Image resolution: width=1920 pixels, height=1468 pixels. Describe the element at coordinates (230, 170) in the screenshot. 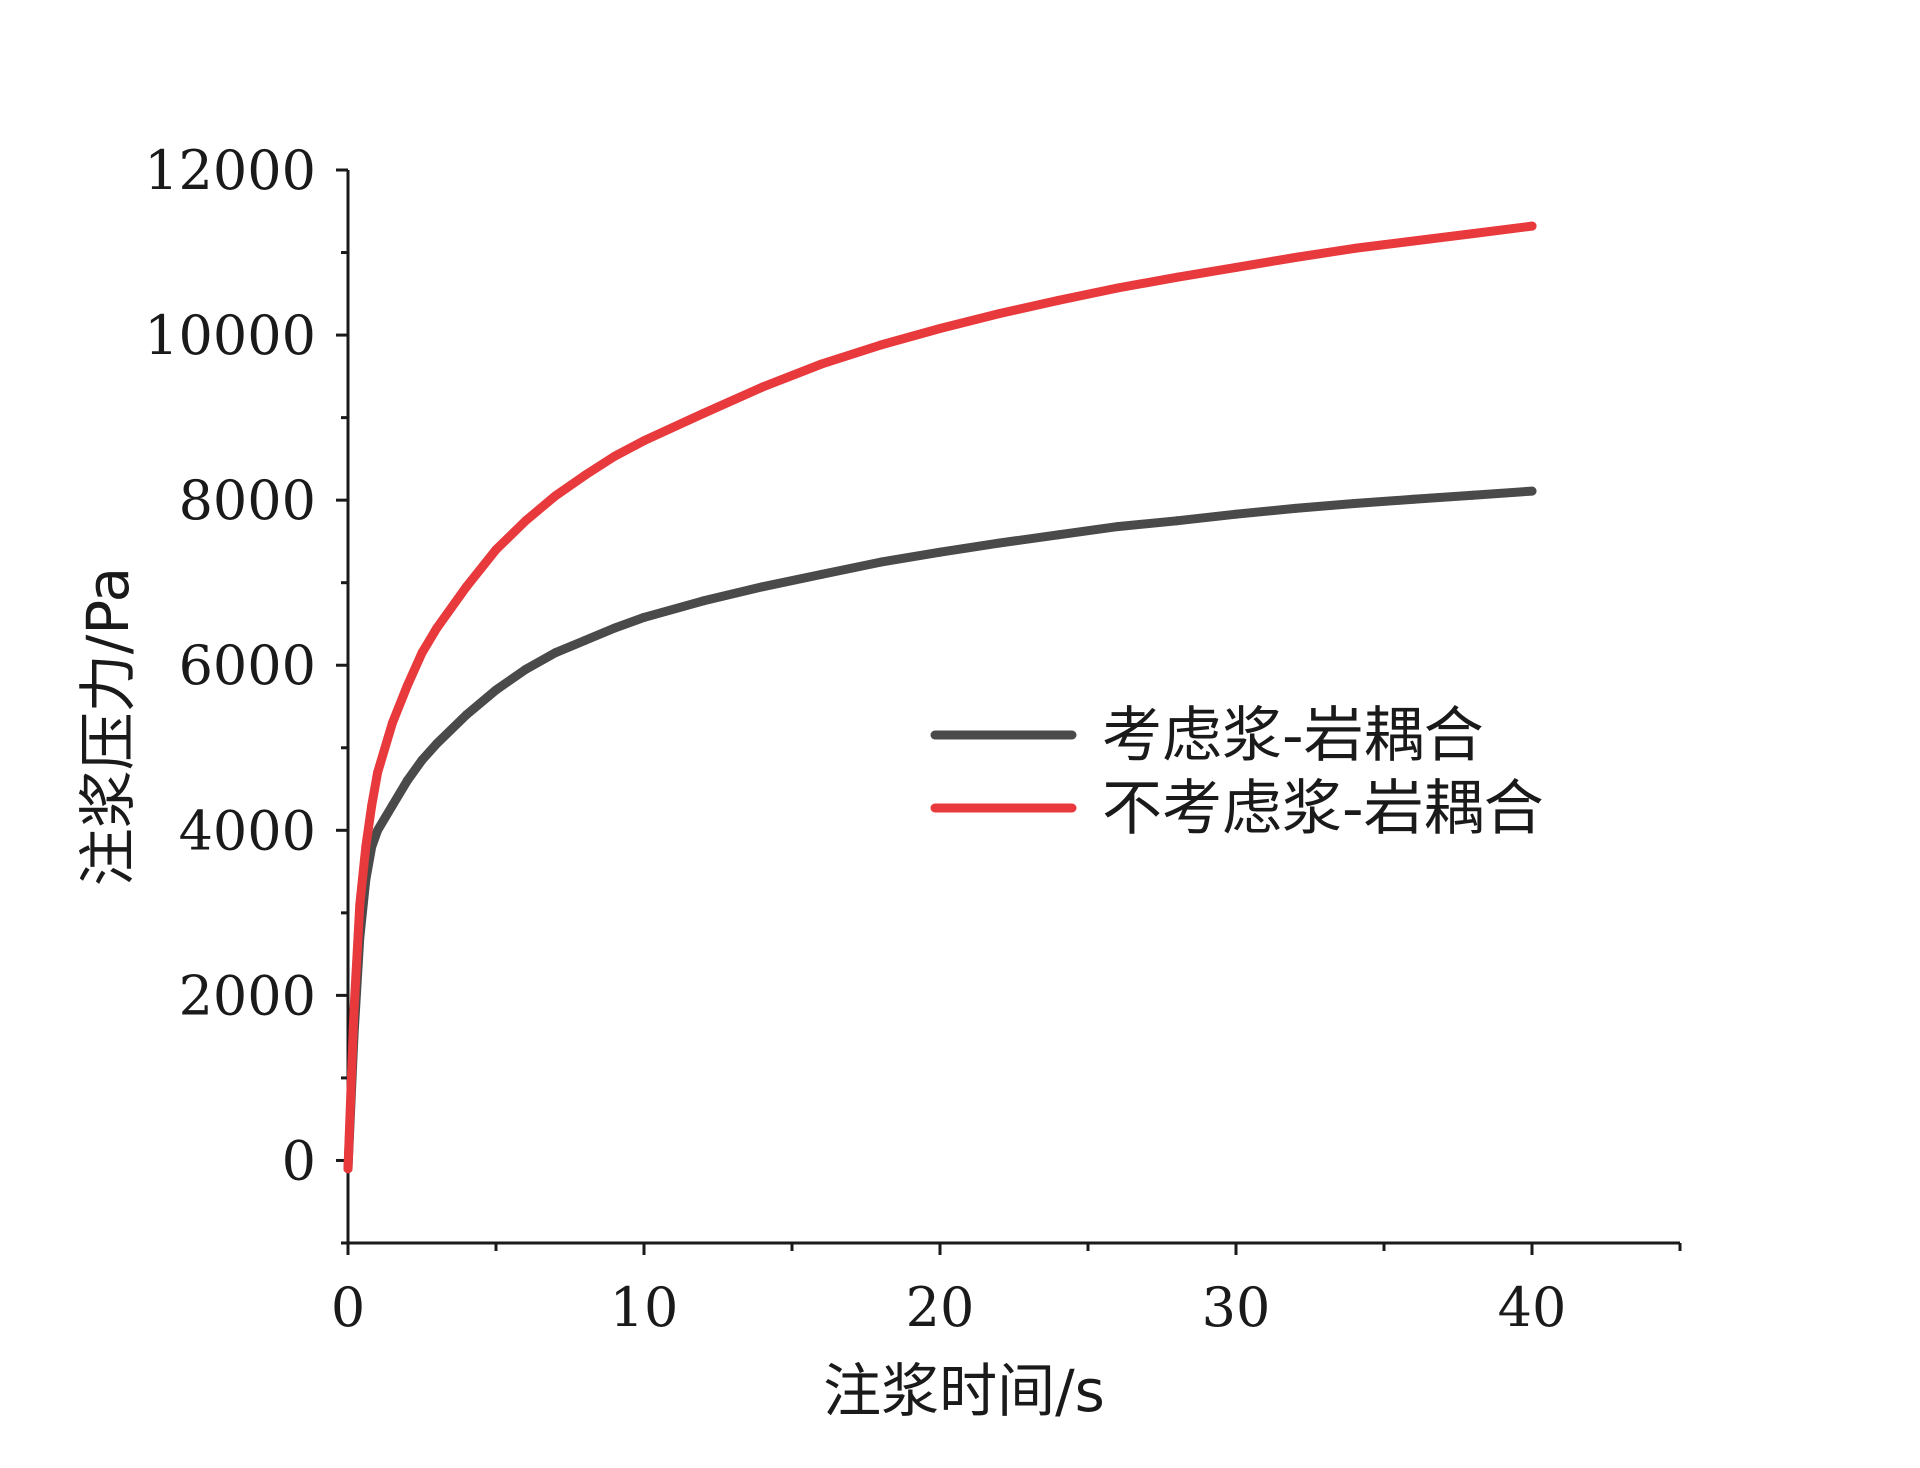

I see `y-tick-label: 12000` at that location.